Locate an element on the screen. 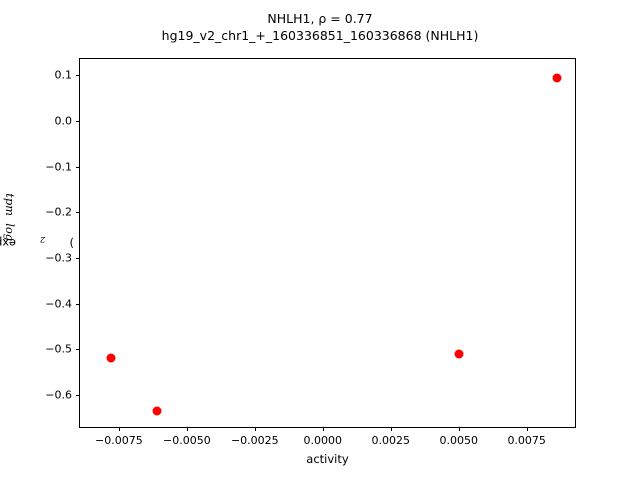 This screenshot has width=640, height=480. y-tick-label: 0.0 is located at coordinates (63, 121).